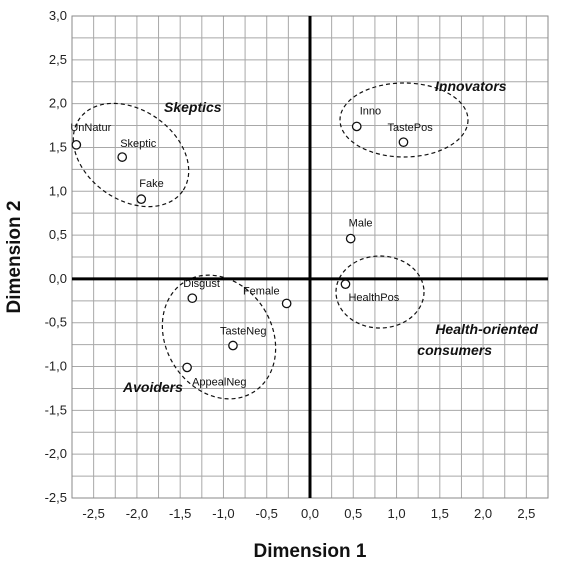 The width and height of the screenshot is (567, 564). Describe the element at coordinates (219, 337) in the screenshot. I see `avoiders-ellipse` at that location.